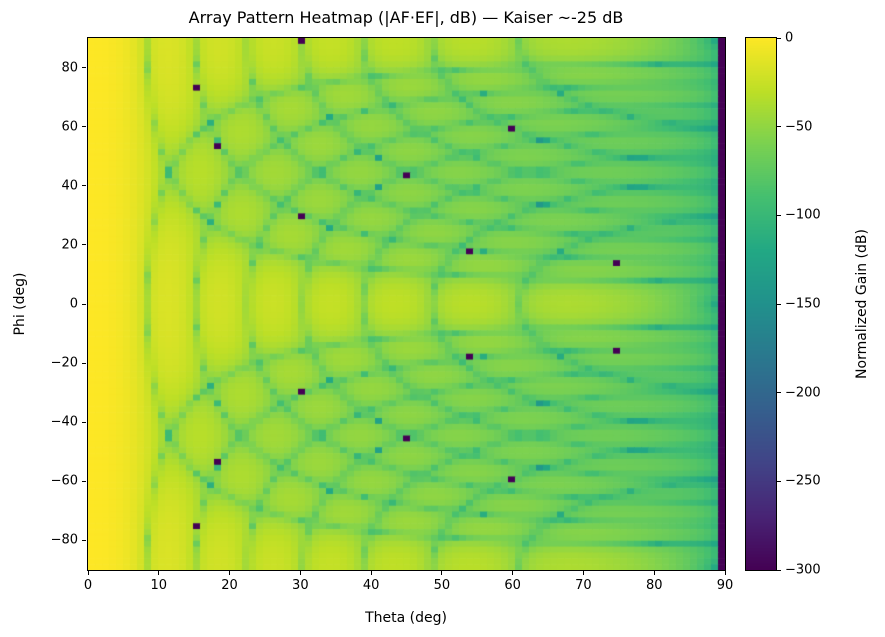 Image resolution: width=885 pixels, height=637 pixels. Describe the element at coordinates (69, 127) in the screenshot. I see `y-tick-label: 60` at that location.